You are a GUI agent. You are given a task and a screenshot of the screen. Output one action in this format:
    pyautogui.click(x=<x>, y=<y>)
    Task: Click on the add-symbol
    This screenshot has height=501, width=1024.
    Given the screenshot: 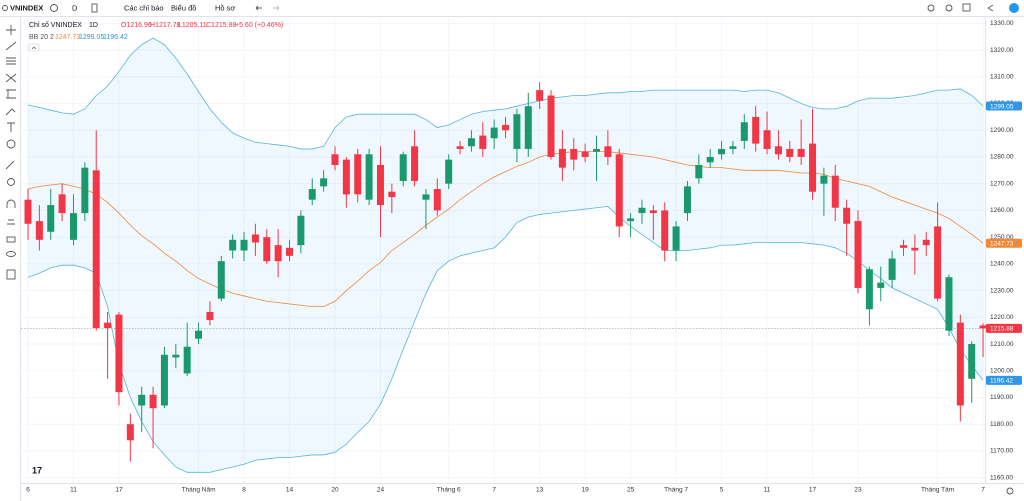 What is the action you would take?
    pyautogui.click(x=54, y=8)
    